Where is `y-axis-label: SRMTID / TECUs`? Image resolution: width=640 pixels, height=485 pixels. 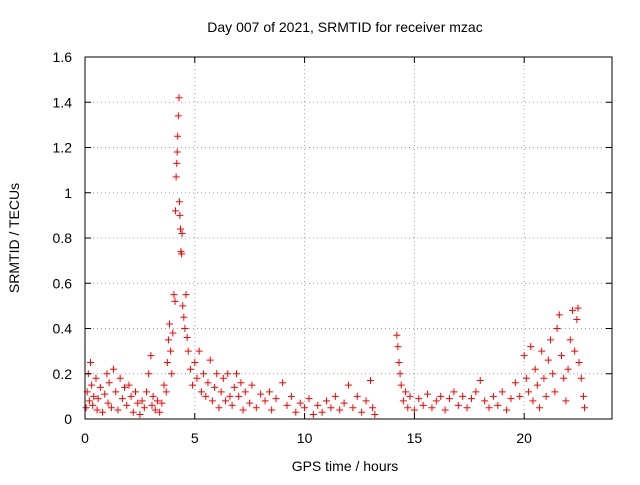
y-axis-label: SRMTID / TECUs is located at coordinates (14, 238).